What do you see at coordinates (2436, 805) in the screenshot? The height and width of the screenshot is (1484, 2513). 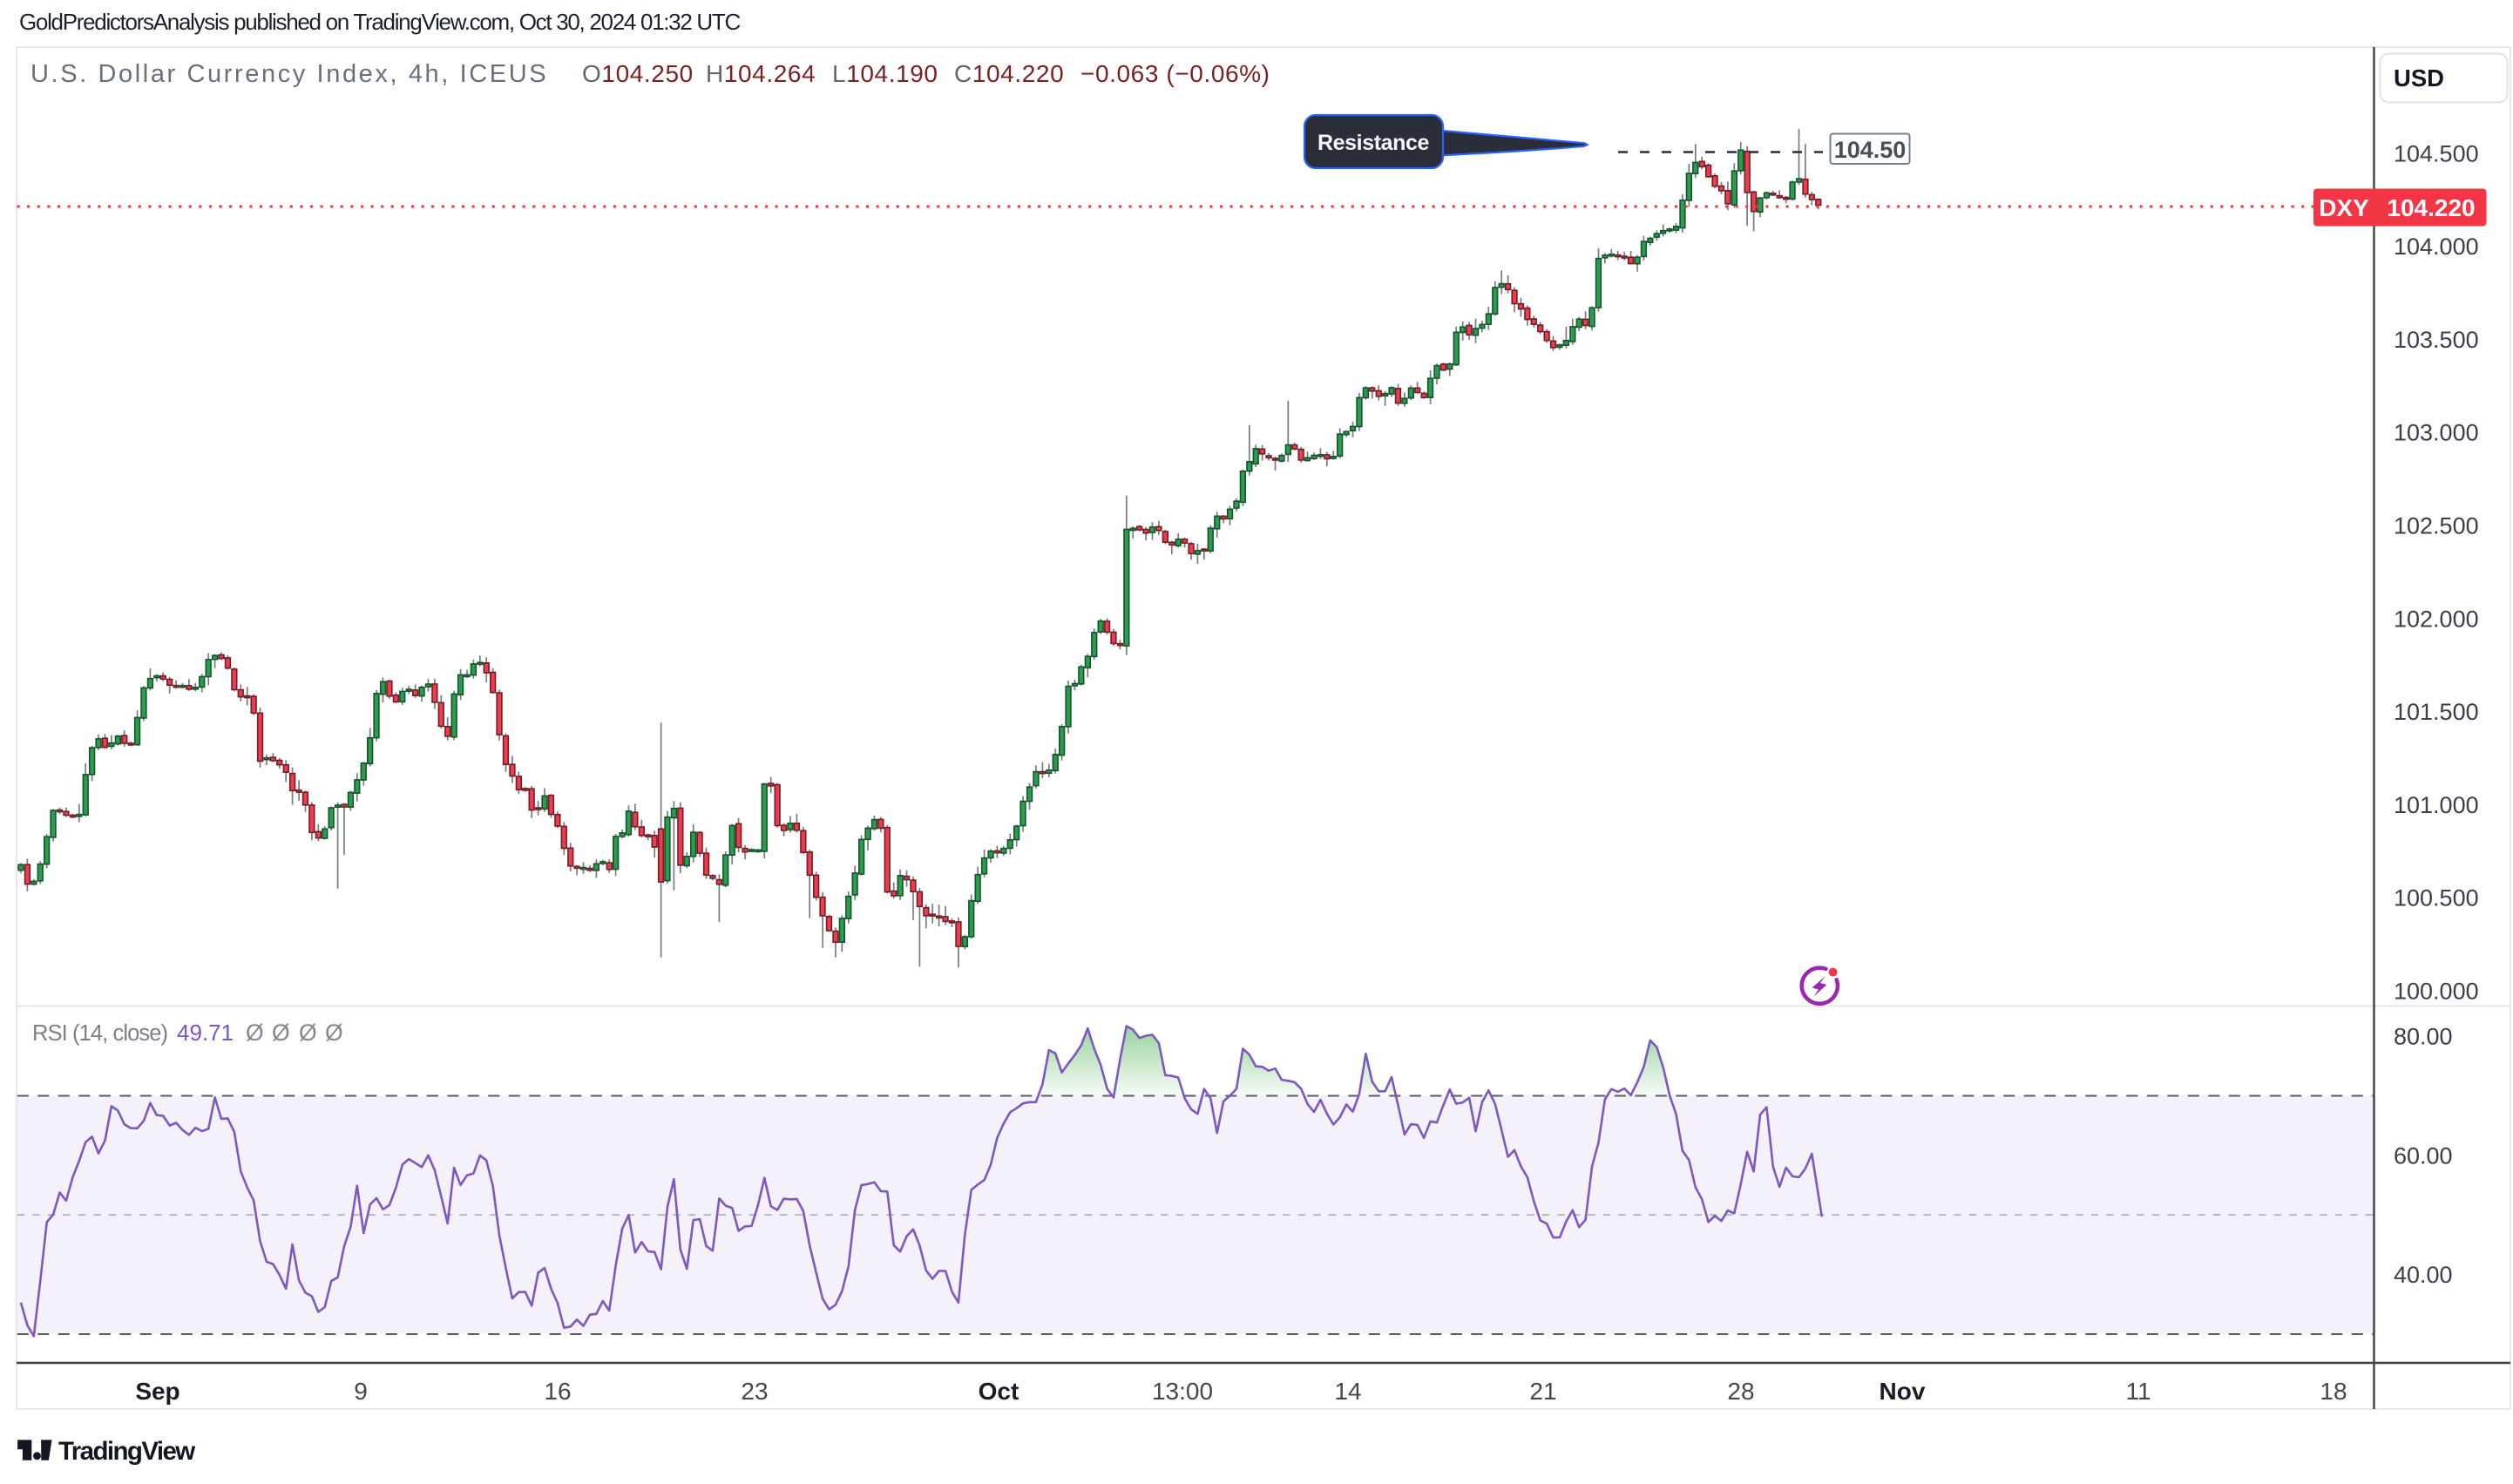 I see `svg-text: 101.000` at bounding box center [2436, 805].